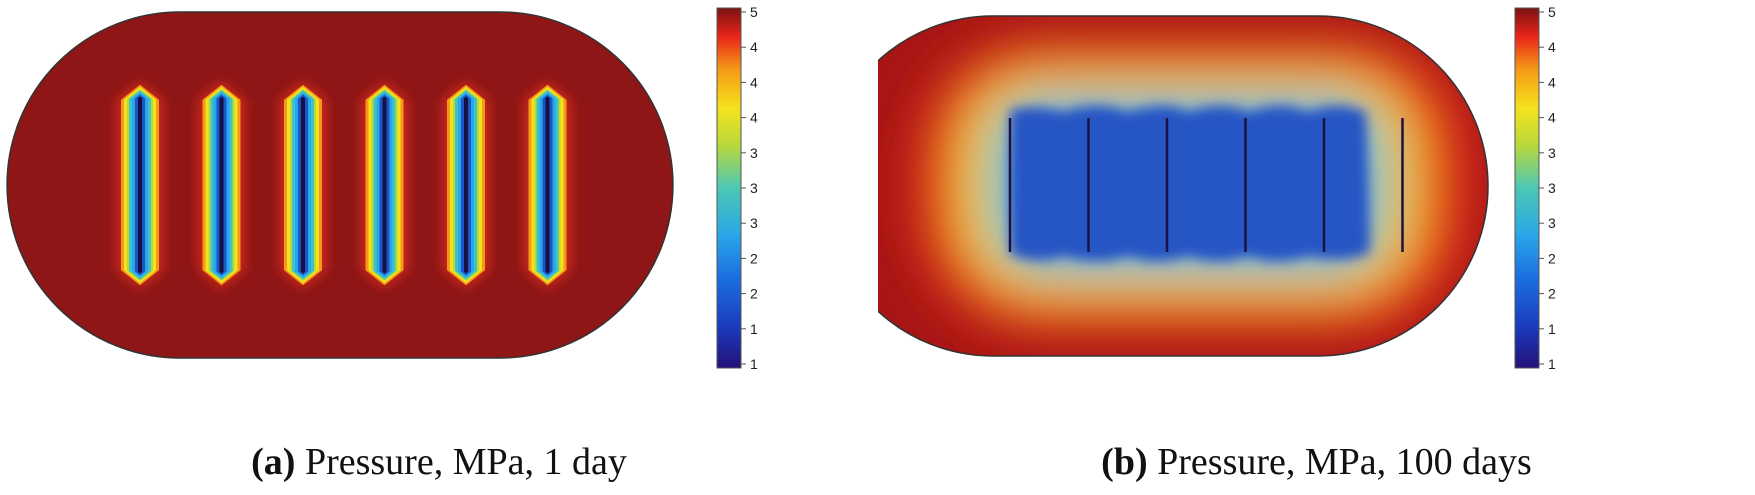 The height and width of the screenshot is (495, 1755). What do you see at coordinates (1344, 462) in the screenshot?
I see `panel-caption-text: Pressure, MPa, 100 days` at bounding box center [1344, 462].